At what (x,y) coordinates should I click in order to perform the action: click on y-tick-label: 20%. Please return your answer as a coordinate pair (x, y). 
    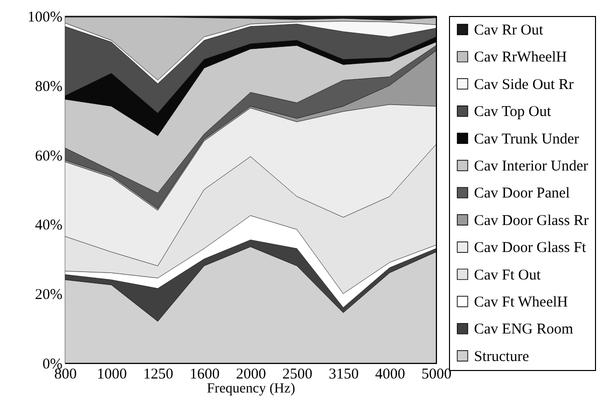
    Looking at the image, I should click on (48, 295).